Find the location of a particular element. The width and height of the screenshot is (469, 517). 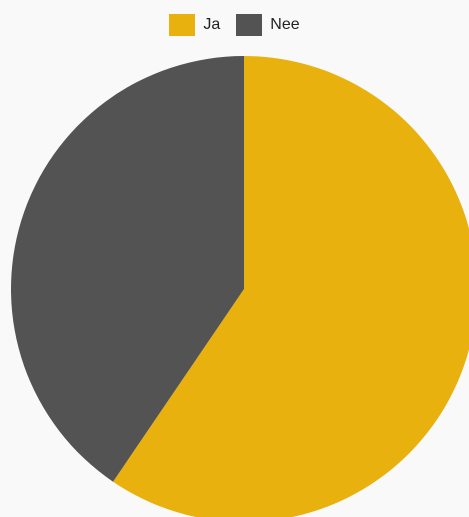

legend-label-nee: Nee is located at coordinates (285, 24).